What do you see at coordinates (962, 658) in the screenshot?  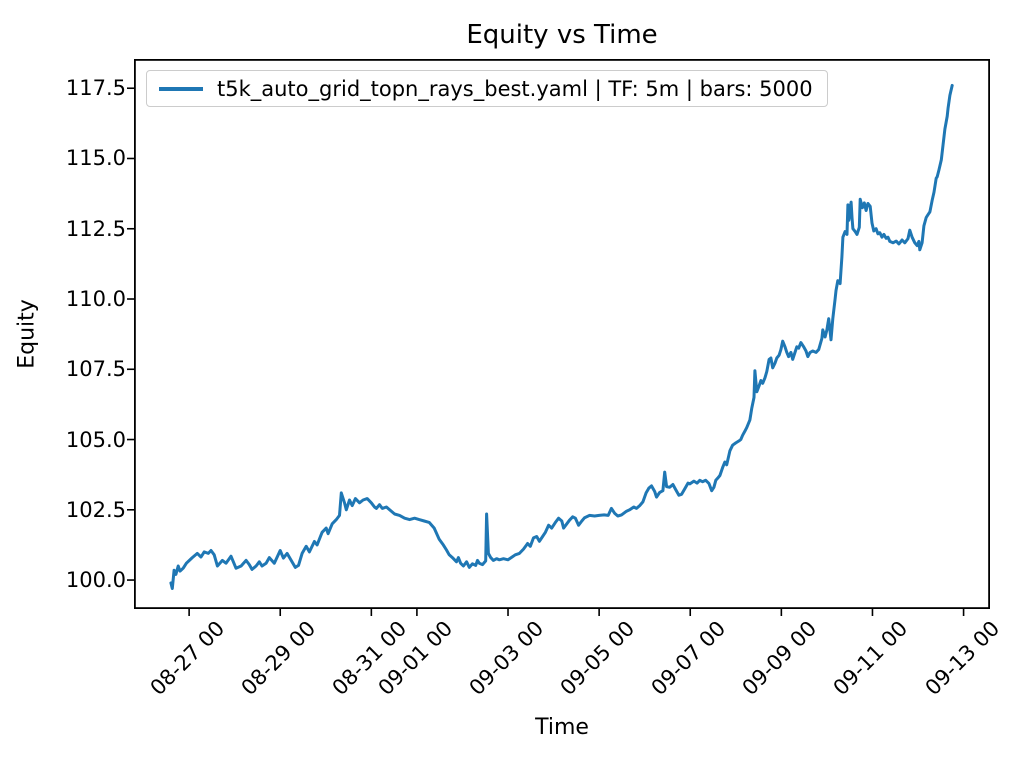 I see `x-tick-label: 09-13 00` at bounding box center [962, 658].